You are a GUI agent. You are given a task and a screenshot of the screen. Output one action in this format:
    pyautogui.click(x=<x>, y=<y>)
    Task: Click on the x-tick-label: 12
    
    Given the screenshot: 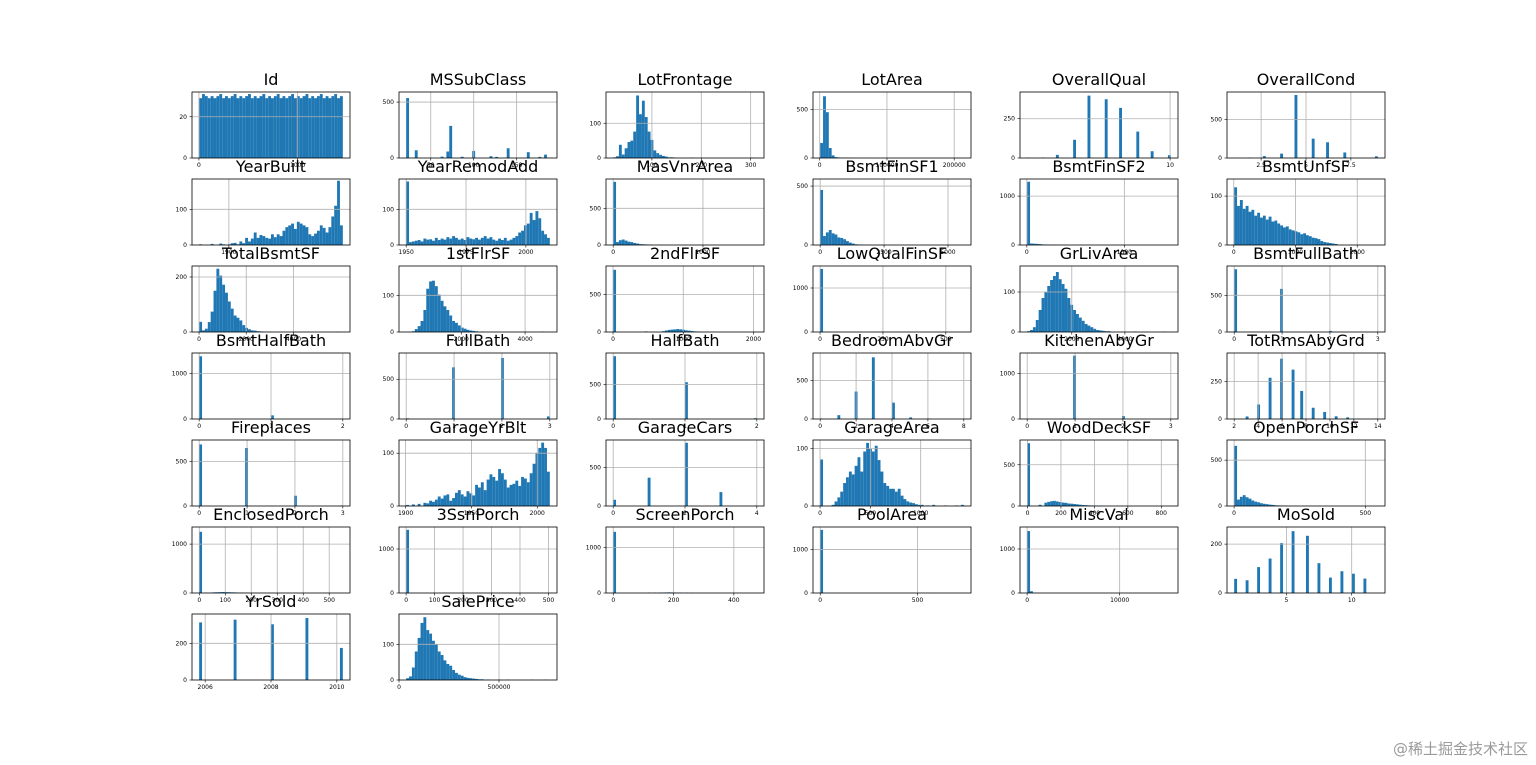 What is the action you would take?
    pyautogui.click(x=1354, y=426)
    